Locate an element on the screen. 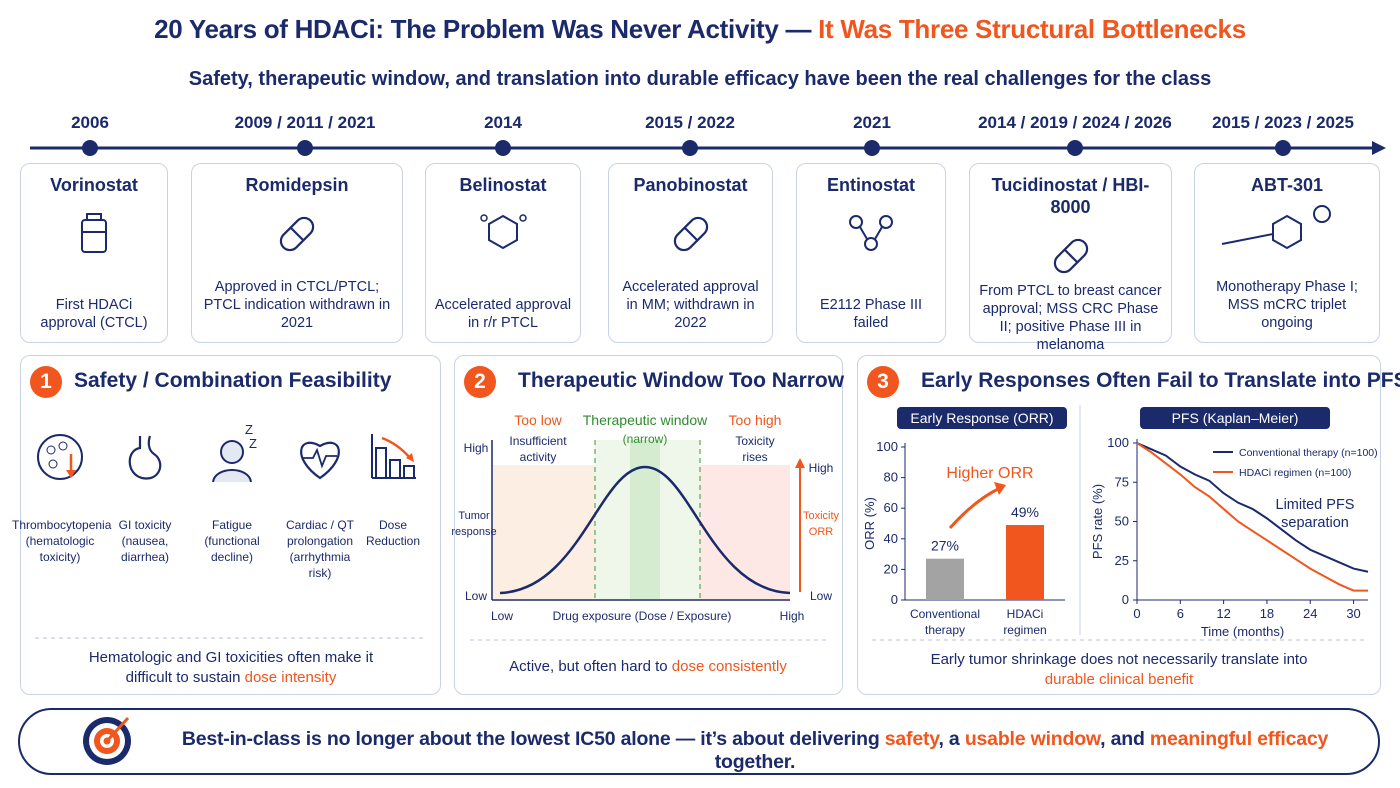 The width and height of the screenshot is (1400, 788). panel-title: Therapeutic Window Too Narrow is located at coordinates (681, 380).